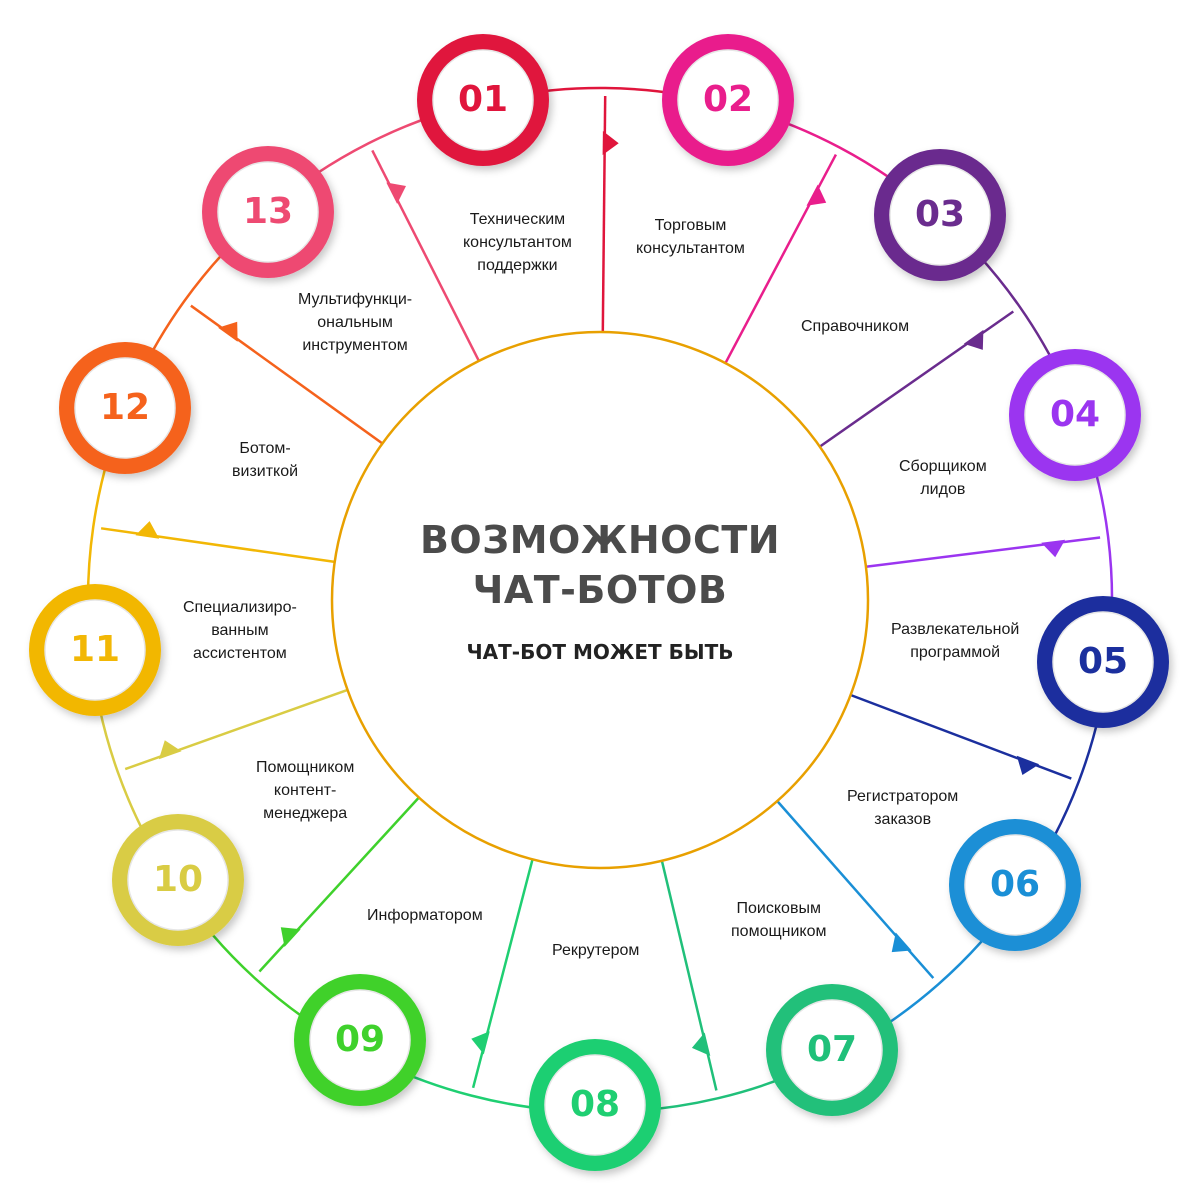 This screenshot has height=1200, width=1200. I want to click on node-label-04: Сборщиком лидов, so click(943, 478).